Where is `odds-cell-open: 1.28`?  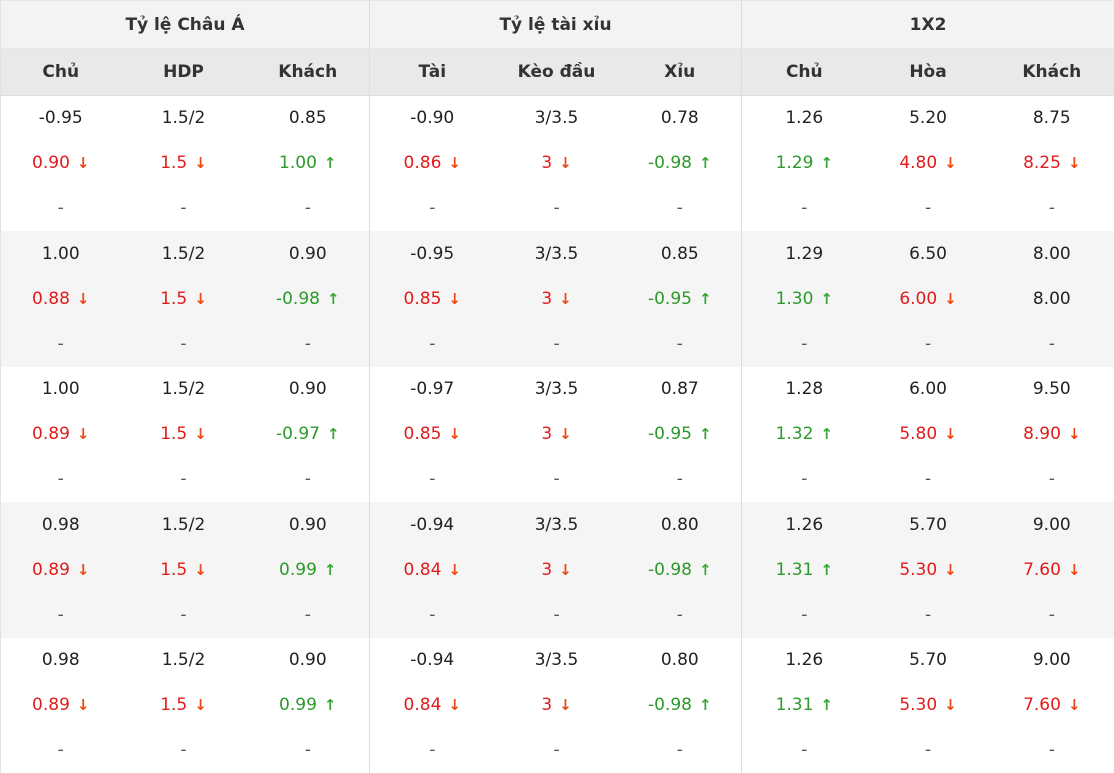 odds-cell-open: 1.28 is located at coordinates (804, 389).